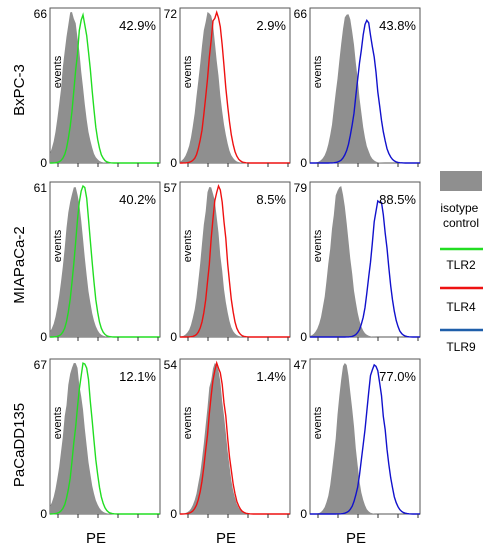 The image size is (489, 550). I want to click on panel-bxpc3-tlr9-ymax-label: 66, so click(301, 14).